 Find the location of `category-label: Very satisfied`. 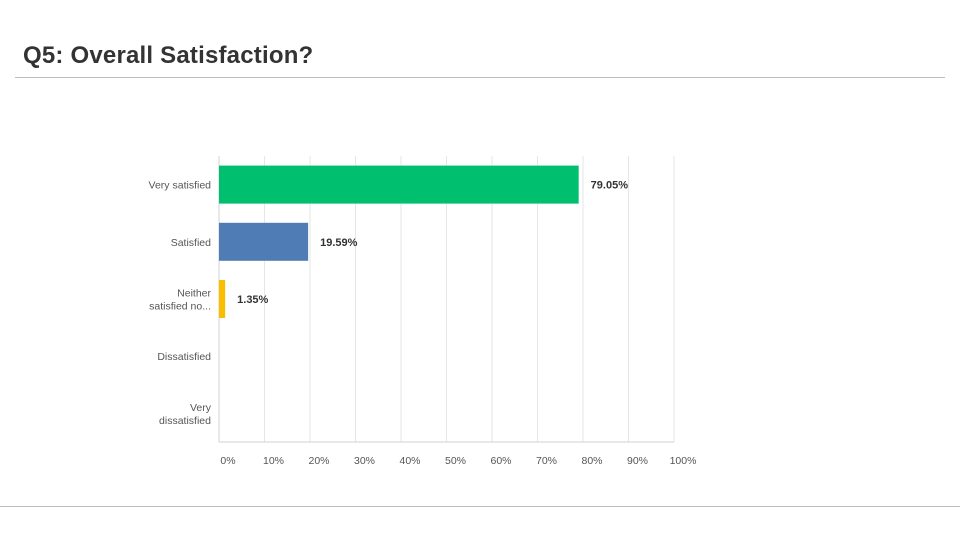

category-label: Very satisfied is located at coordinates (180, 186).